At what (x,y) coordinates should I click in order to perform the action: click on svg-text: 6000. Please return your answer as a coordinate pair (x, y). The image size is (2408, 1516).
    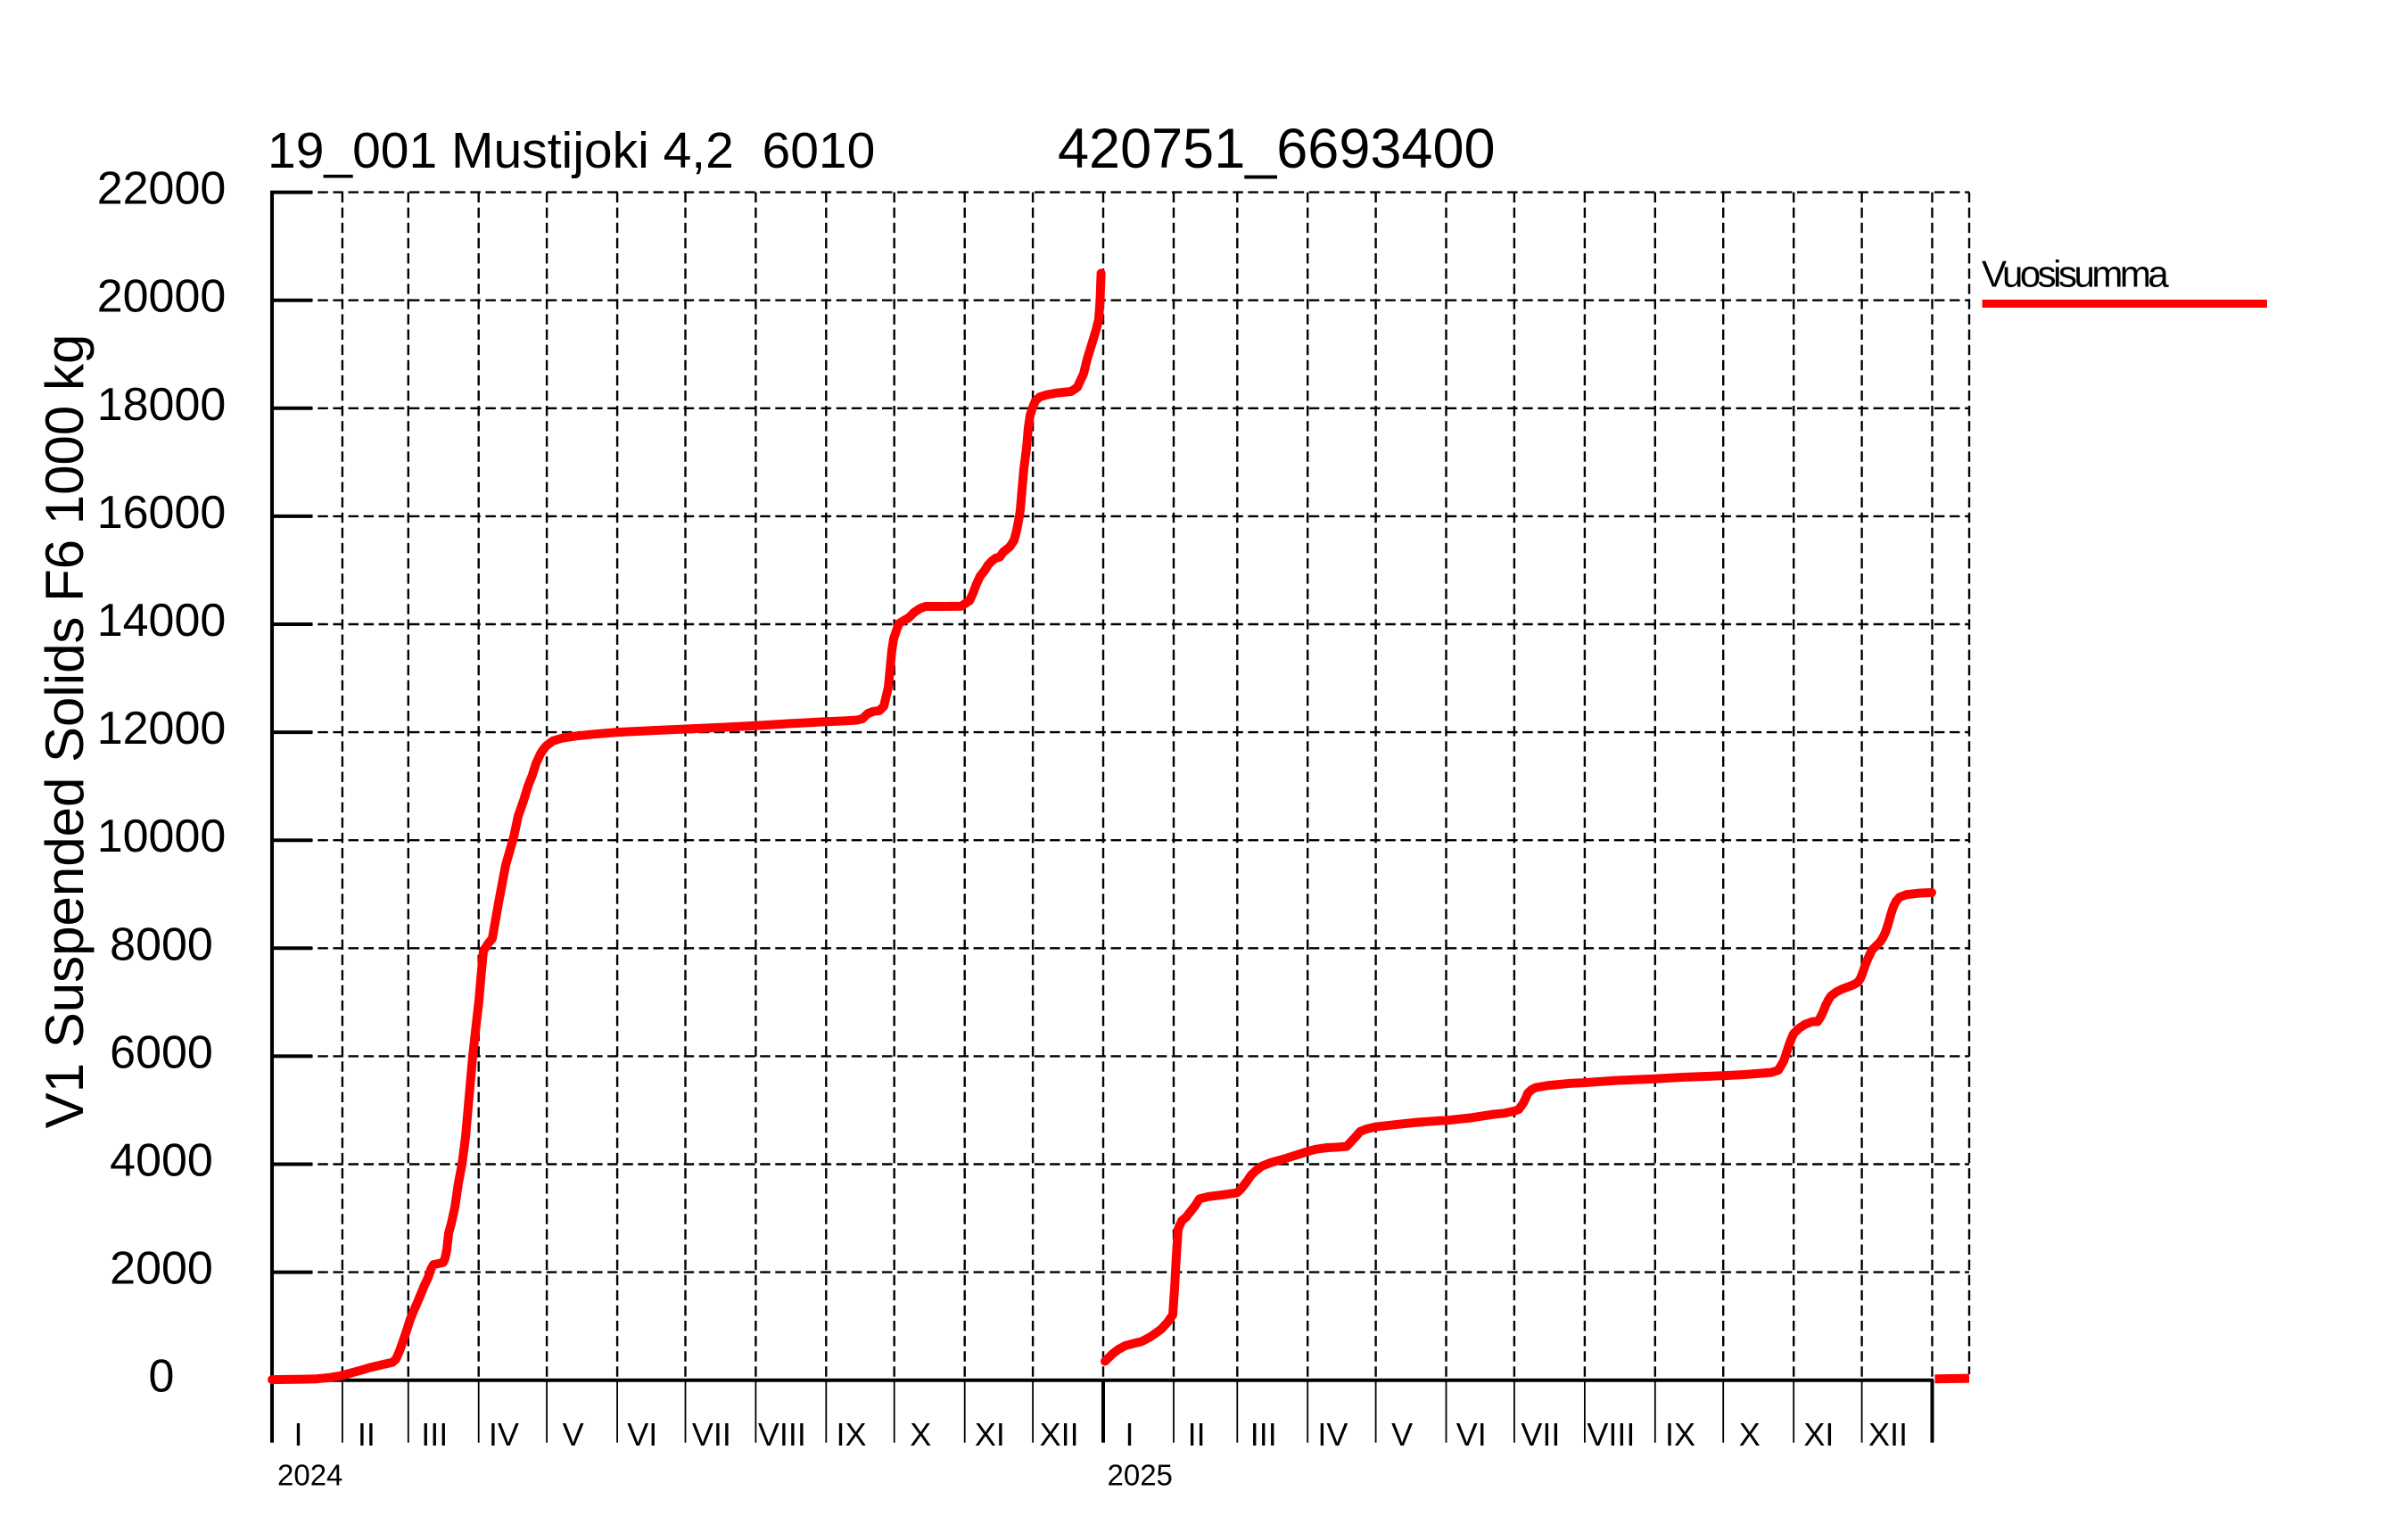
    Looking at the image, I should click on (161, 1052).